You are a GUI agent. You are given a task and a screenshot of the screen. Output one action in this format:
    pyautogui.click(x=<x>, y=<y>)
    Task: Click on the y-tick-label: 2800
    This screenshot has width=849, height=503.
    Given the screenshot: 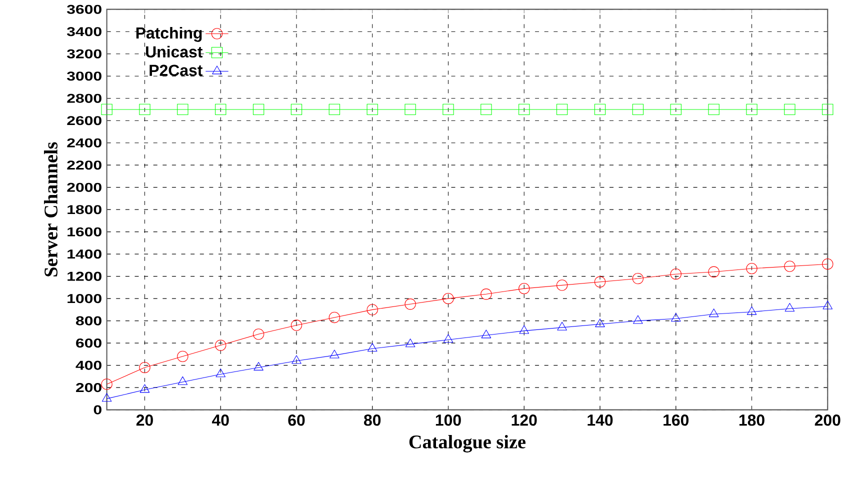 What is the action you would take?
    pyautogui.click(x=84, y=98)
    